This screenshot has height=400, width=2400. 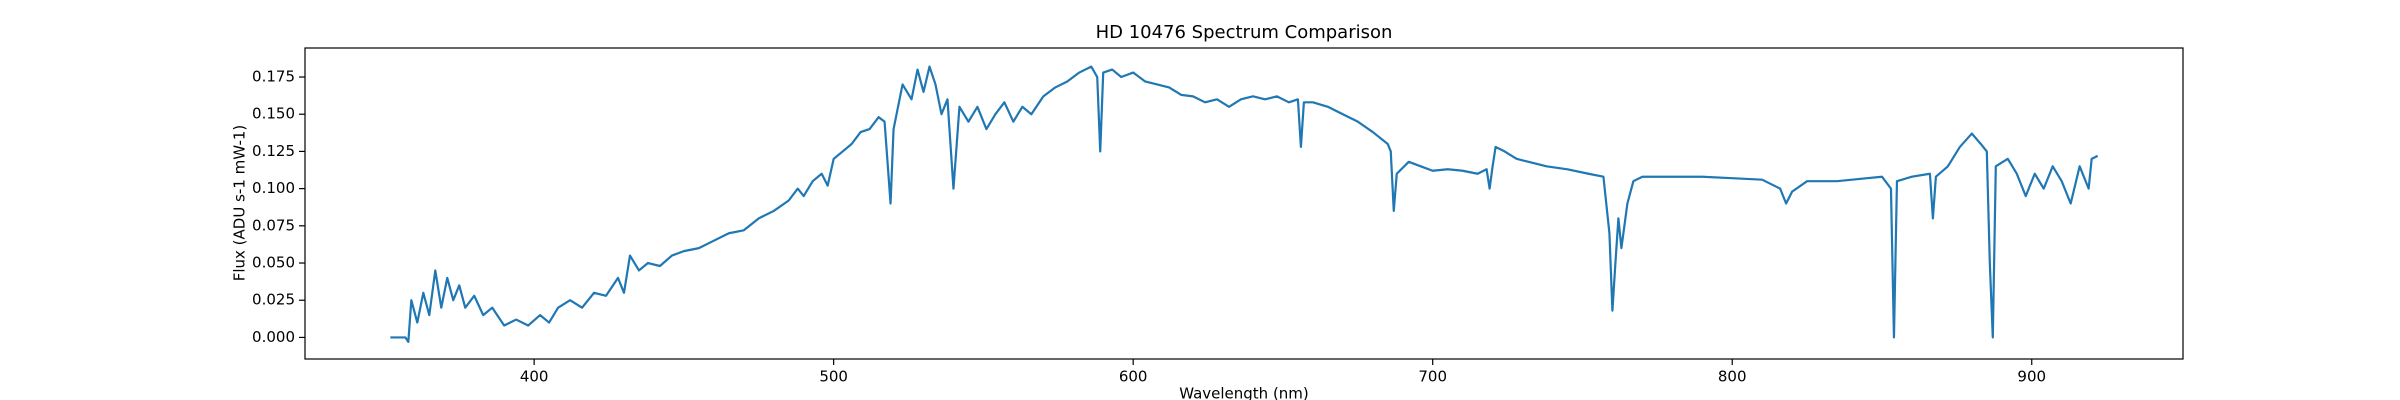 I want to click on x-tick-label: 600, so click(x=1133, y=377).